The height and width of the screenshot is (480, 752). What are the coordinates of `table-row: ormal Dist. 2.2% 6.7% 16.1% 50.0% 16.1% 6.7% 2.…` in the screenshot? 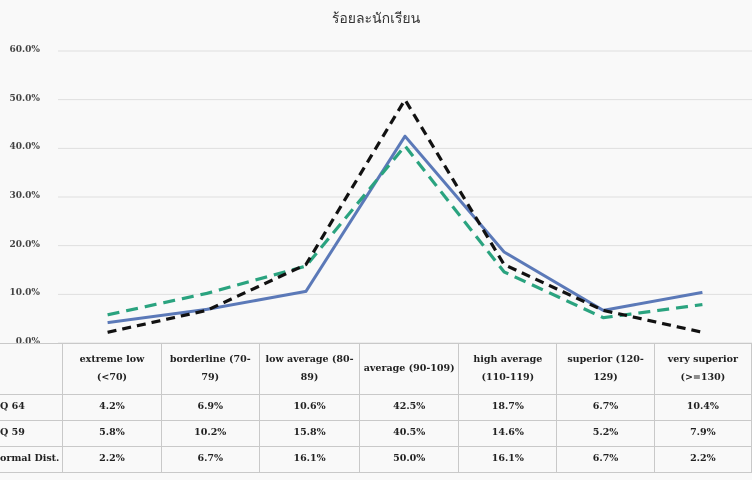 It's located at (376, 459).